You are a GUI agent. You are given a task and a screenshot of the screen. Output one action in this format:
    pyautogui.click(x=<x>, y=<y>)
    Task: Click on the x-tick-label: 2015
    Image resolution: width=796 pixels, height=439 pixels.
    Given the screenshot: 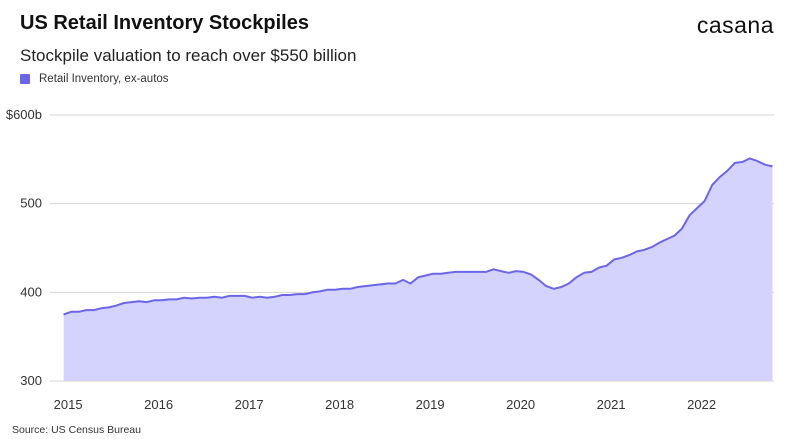 What is the action you would take?
    pyautogui.click(x=68, y=404)
    